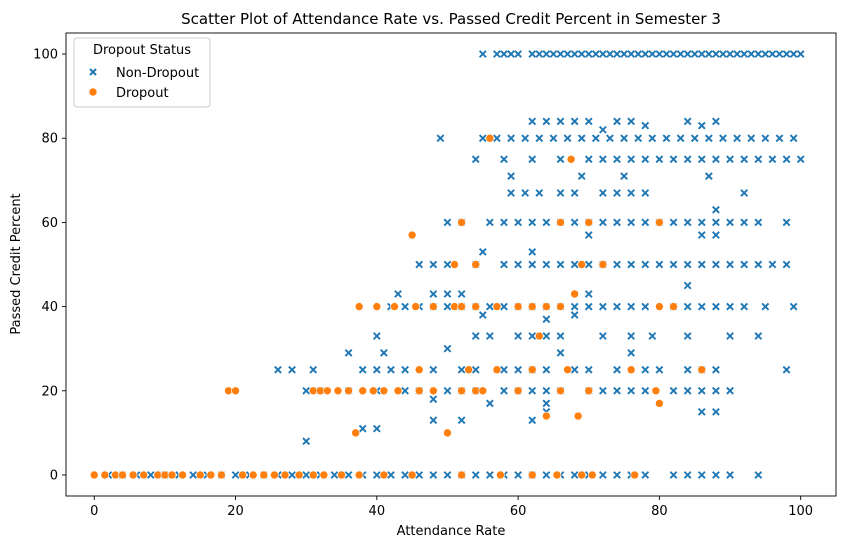 The width and height of the screenshot is (850, 551). I want to click on y-tick-label: 100, so click(45, 55).